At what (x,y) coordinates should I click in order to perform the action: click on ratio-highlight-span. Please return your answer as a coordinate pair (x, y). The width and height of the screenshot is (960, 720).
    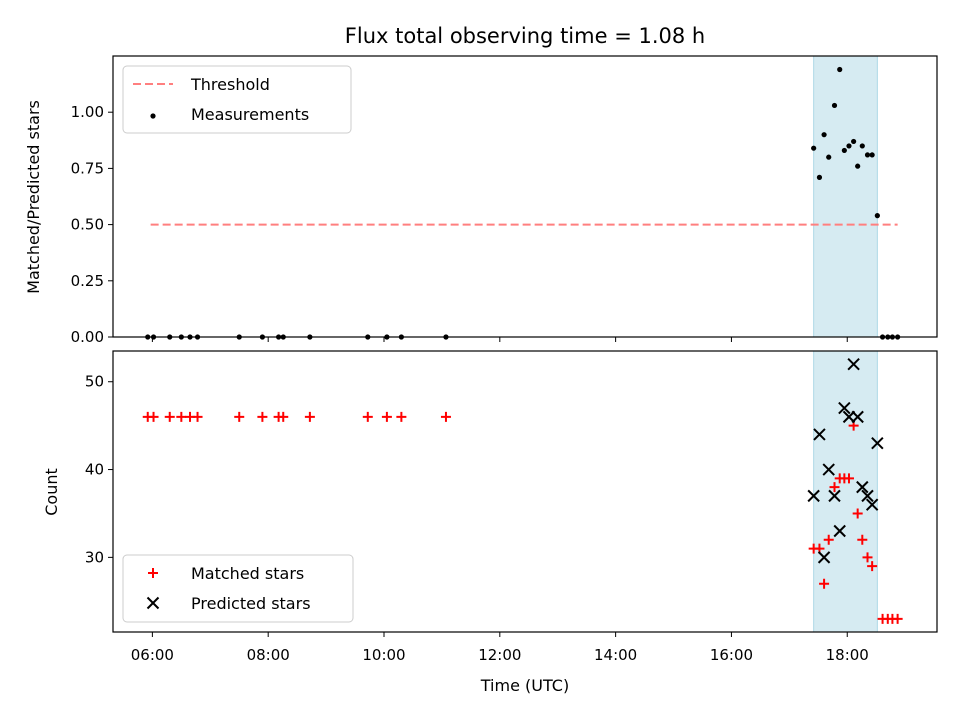
    Looking at the image, I should click on (845, 196).